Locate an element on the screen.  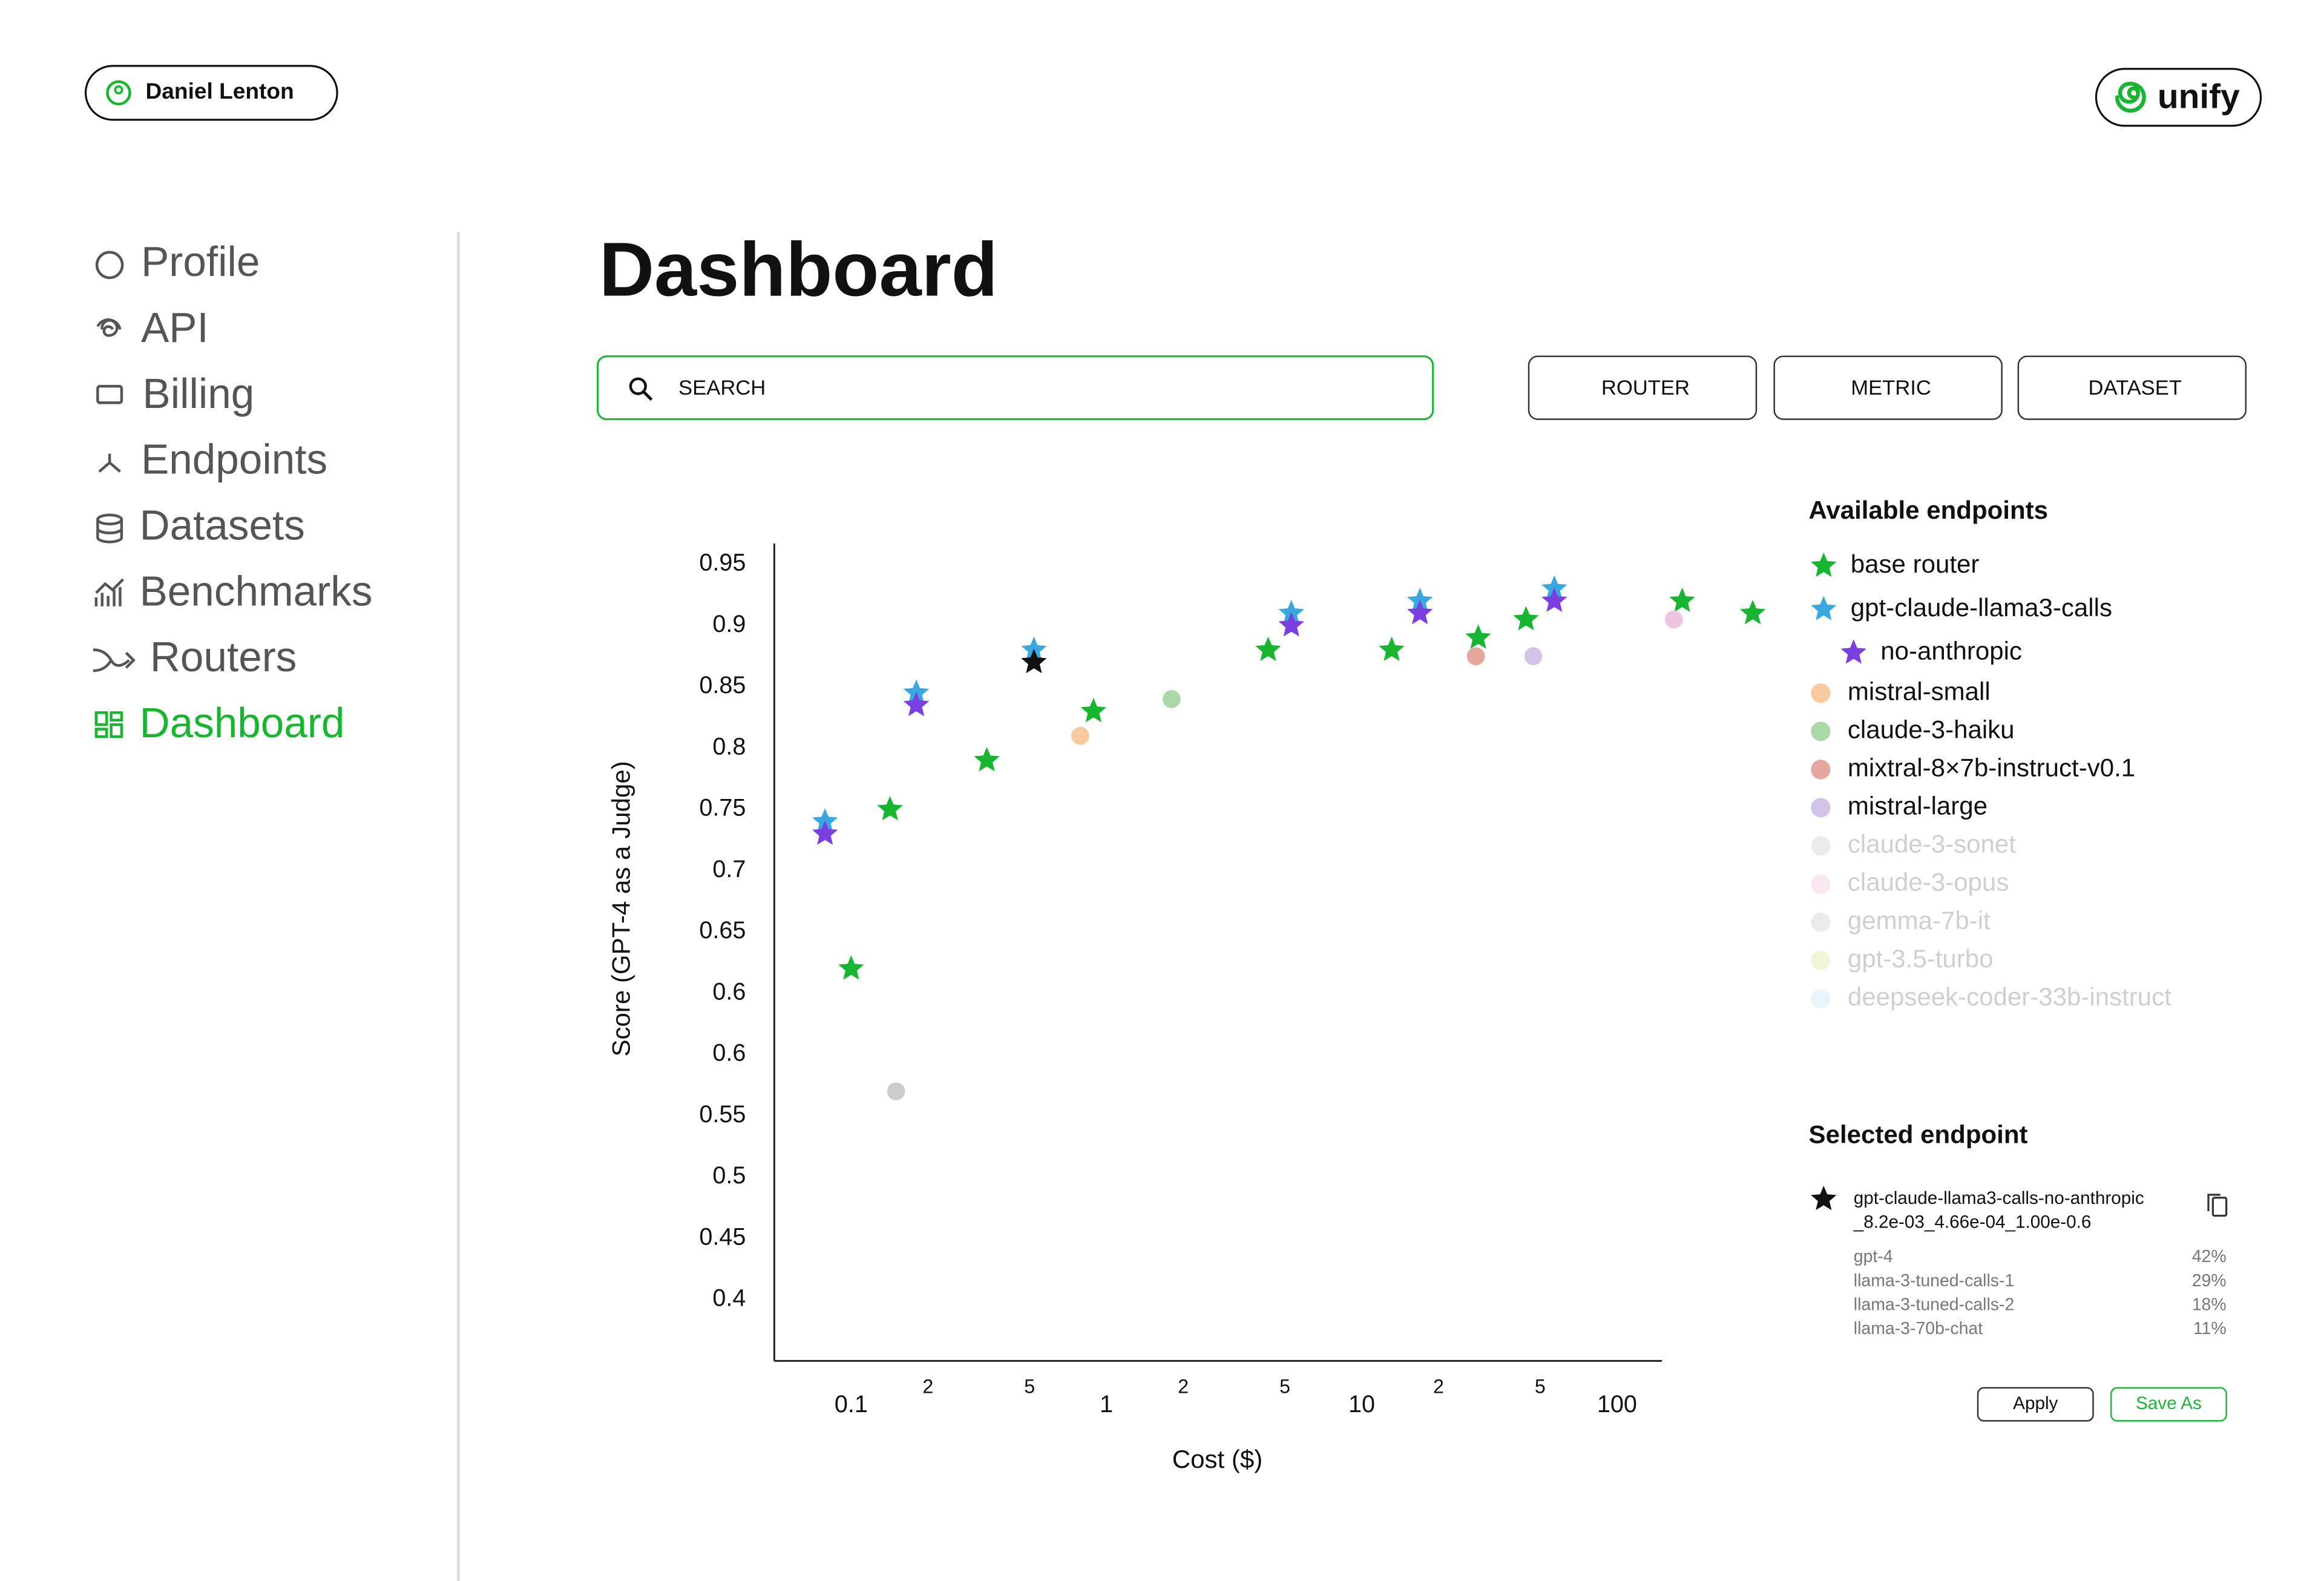
filter-button-label: DATASET is located at coordinates (2135, 388).